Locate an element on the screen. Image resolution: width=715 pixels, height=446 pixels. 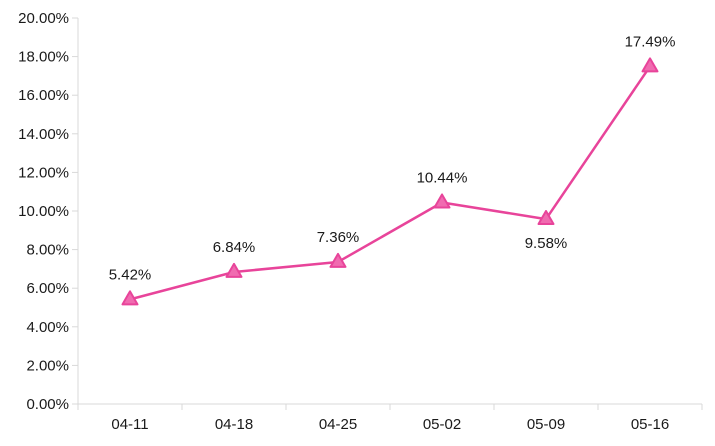
y-tick-label: 16.00% is located at coordinates (43, 95).